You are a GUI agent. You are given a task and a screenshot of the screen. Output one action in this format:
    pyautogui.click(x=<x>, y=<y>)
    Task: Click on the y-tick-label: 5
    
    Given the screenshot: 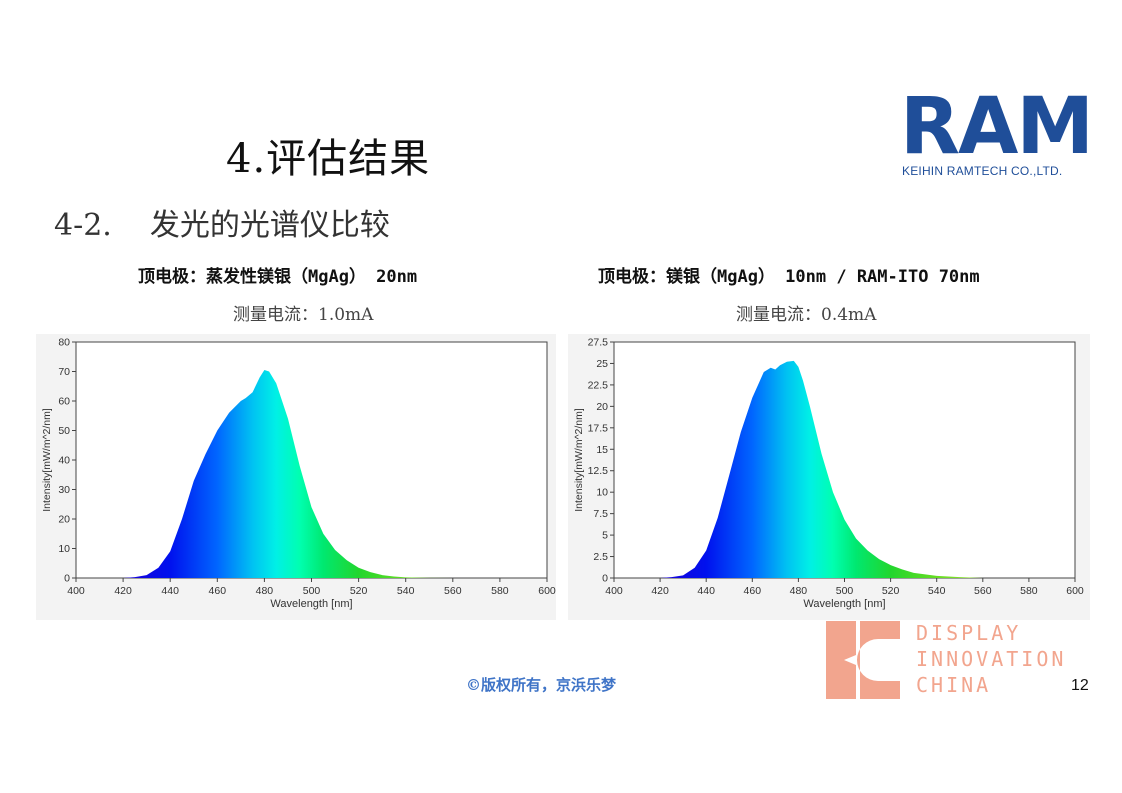 What is the action you would take?
    pyautogui.click(x=605, y=536)
    